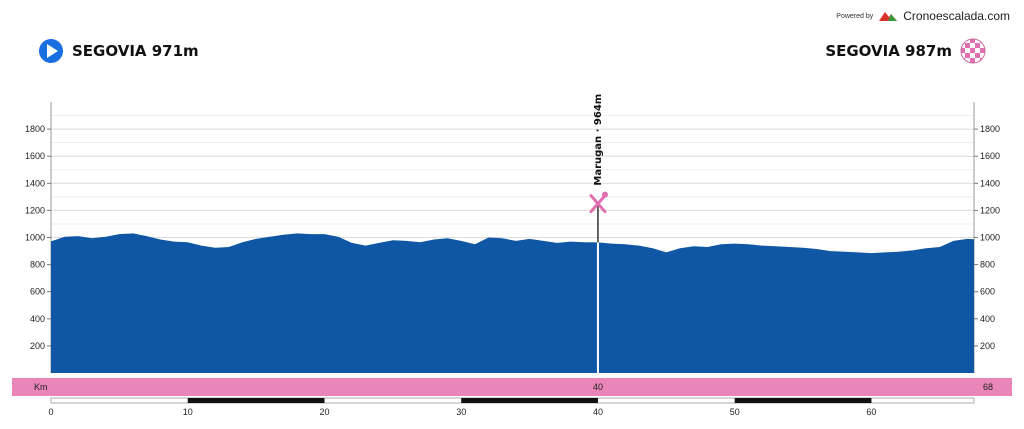 The image size is (1024, 429). I want to click on powered-by-text: Powered by, so click(855, 16).